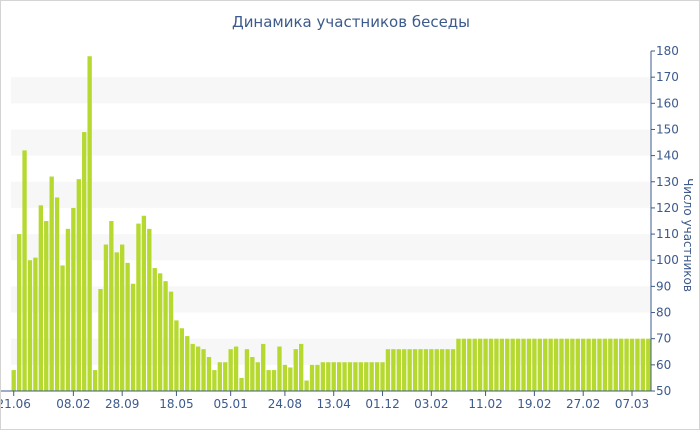 The width and height of the screenshot is (700, 431). Describe the element at coordinates (664, 221) in the screenshot. I see `y-axis: 50 60 70 80 90 100 110 120 130 140 150 160 170 180` at that location.